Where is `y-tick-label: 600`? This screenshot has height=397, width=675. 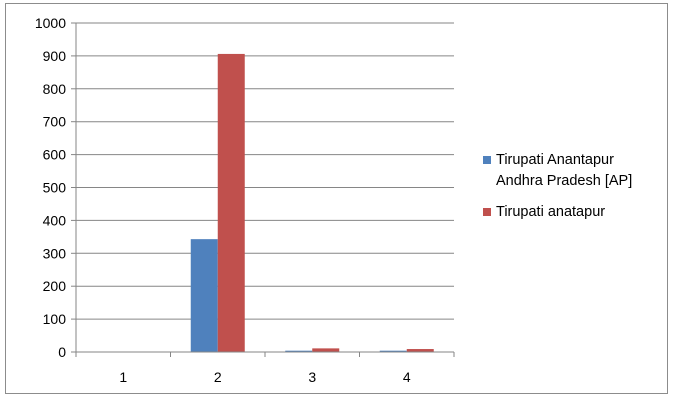 y-tick-label: 600 is located at coordinates (55, 155).